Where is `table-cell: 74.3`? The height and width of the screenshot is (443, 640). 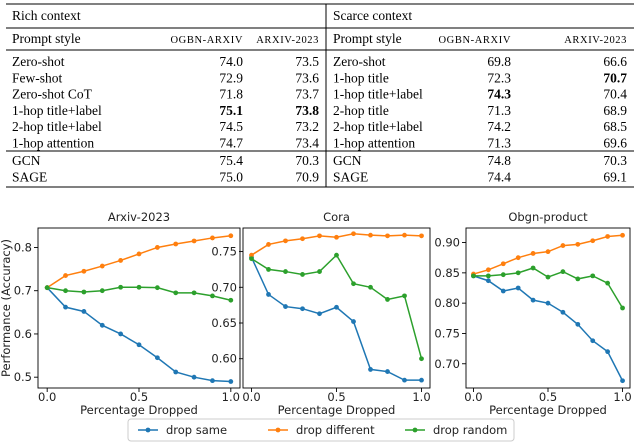
table-cell: 74.3 is located at coordinates (499, 94).